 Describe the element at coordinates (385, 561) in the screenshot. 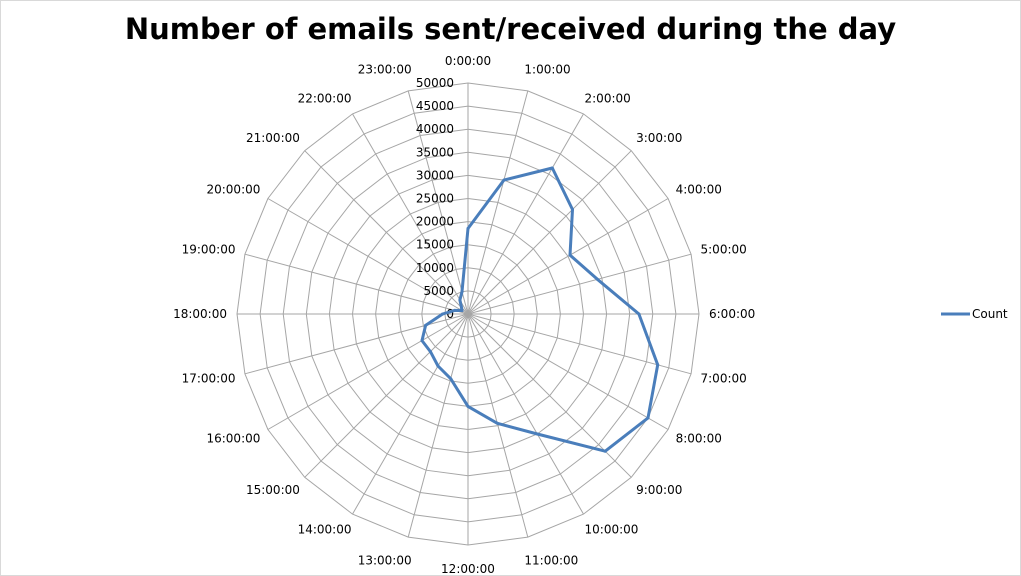

I see `category-label: 13:00:00` at that location.